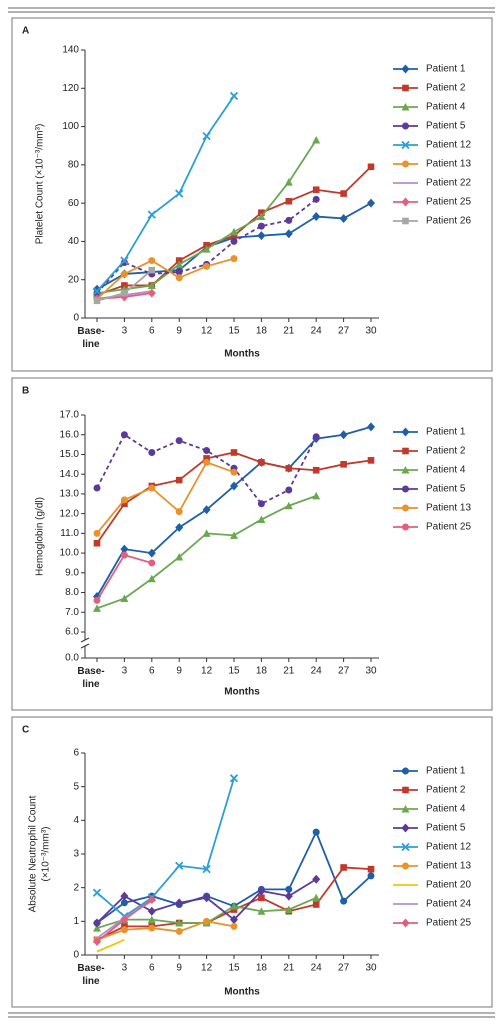  I want to click on legend-label: Patient 1, so click(446, 69).